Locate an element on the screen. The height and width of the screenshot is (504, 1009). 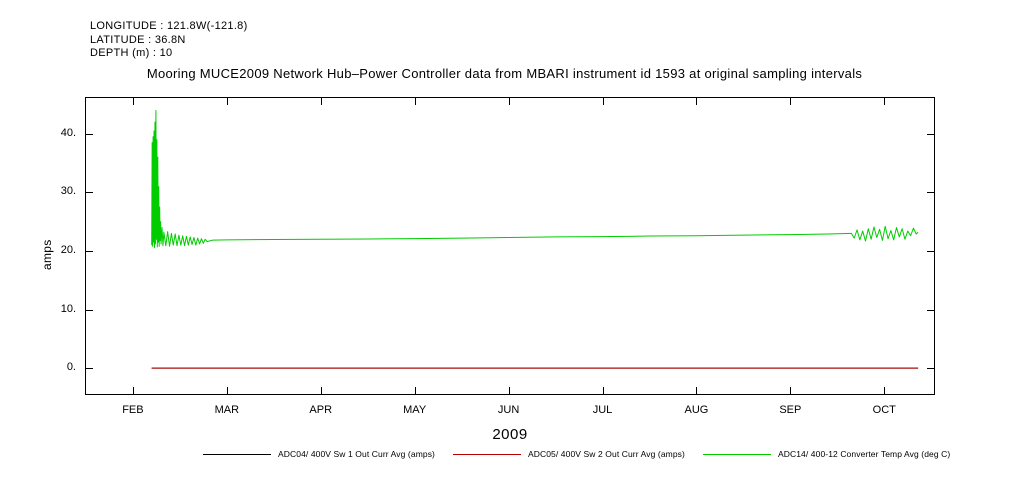
legend-line-sample-adc04 is located at coordinates (237, 454).